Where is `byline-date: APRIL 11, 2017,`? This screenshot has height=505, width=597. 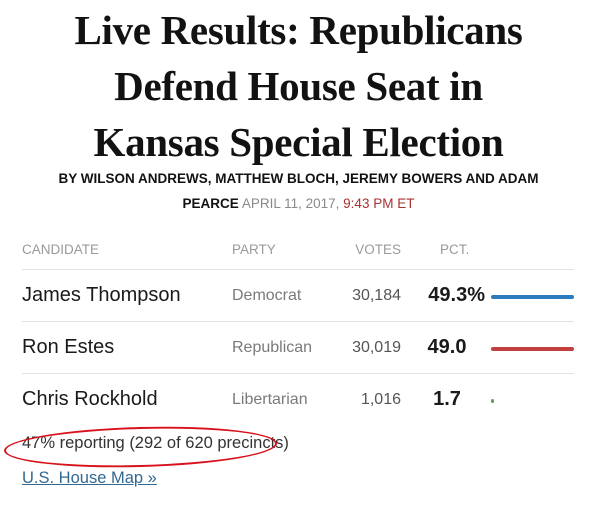 byline-date: APRIL 11, 2017, is located at coordinates (290, 203).